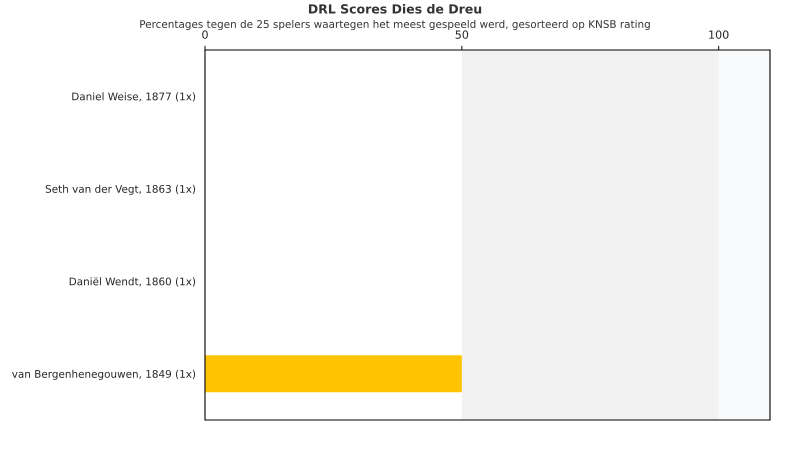 The height and width of the screenshot is (450, 790). What do you see at coordinates (395, 9) in the screenshot?
I see `chart-title: DRL Scores Dies de Dreu` at bounding box center [395, 9].